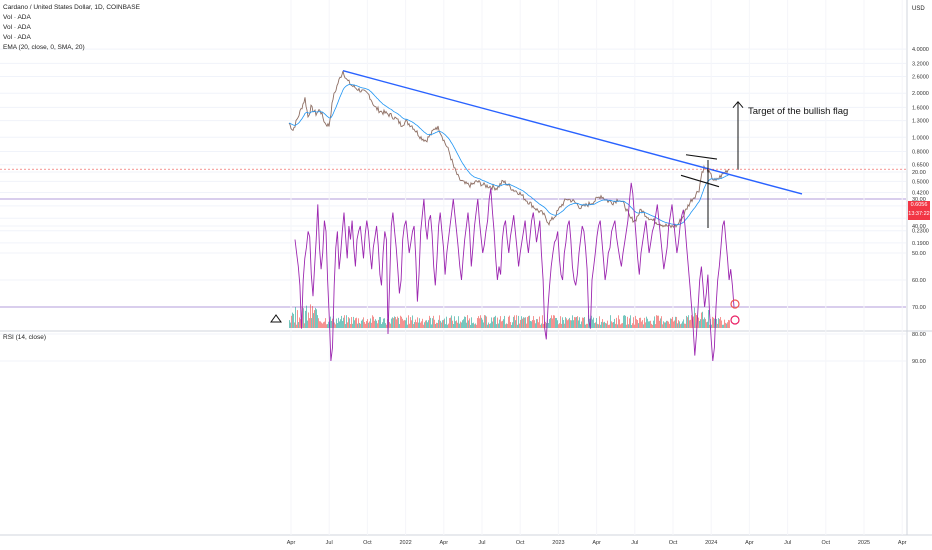 The image size is (932, 550). What do you see at coordinates (44, 47) in the screenshot?
I see `ema-legend: EMA (20, close, 0, SMA, 20)` at bounding box center [44, 47].